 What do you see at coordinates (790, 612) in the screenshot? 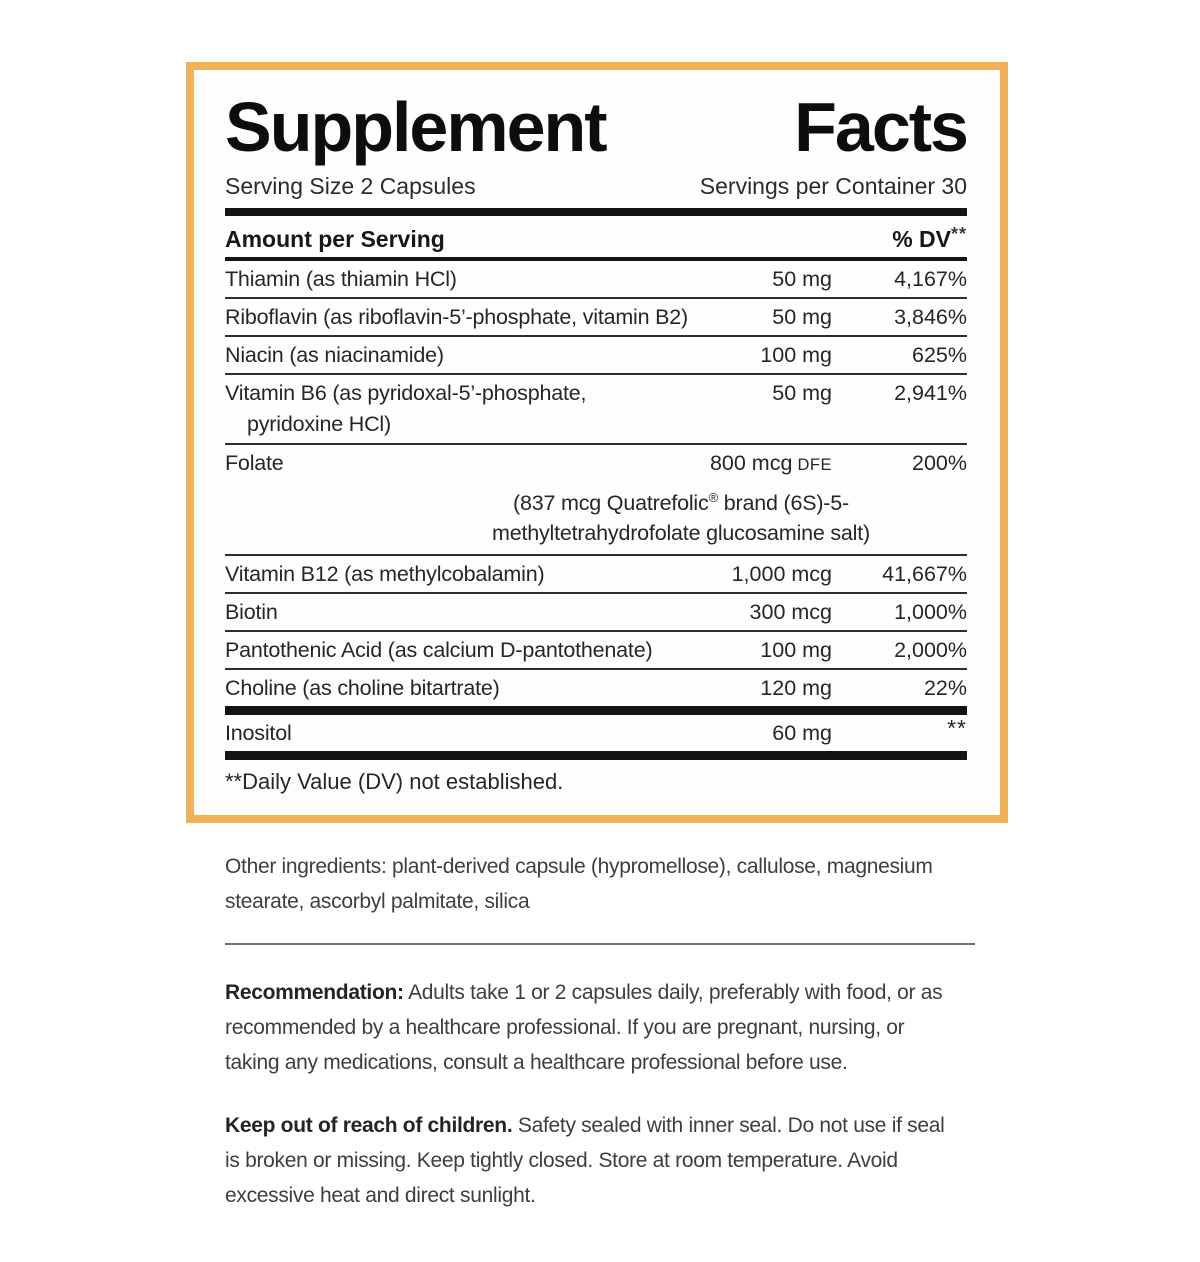
I see `ingredient-amount: 300 mcg` at bounding box center [790, 612].